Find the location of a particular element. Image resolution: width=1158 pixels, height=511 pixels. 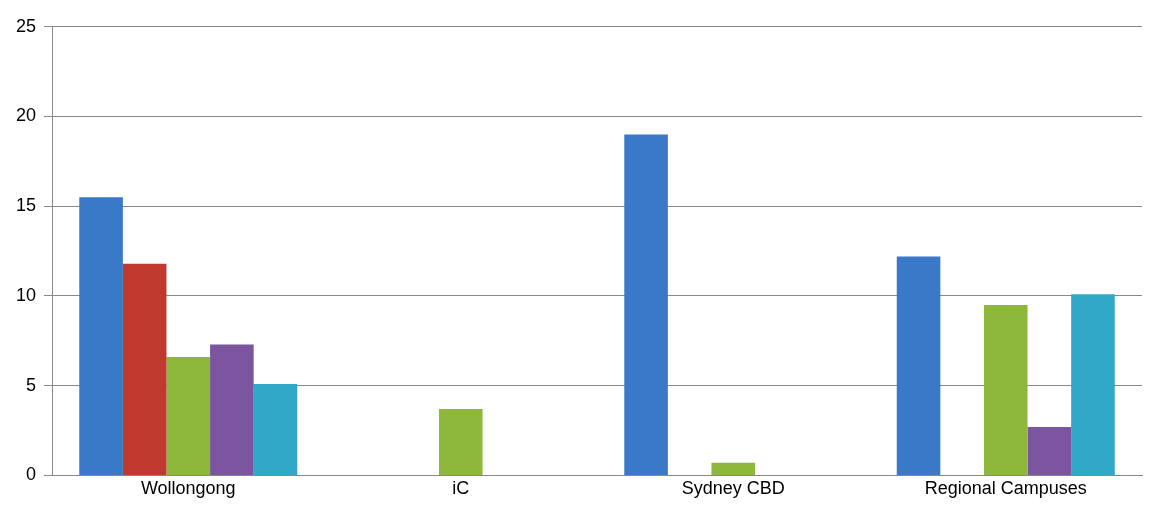

x-tick-label: Regional Campuses is located at coordinates (1005, 488).